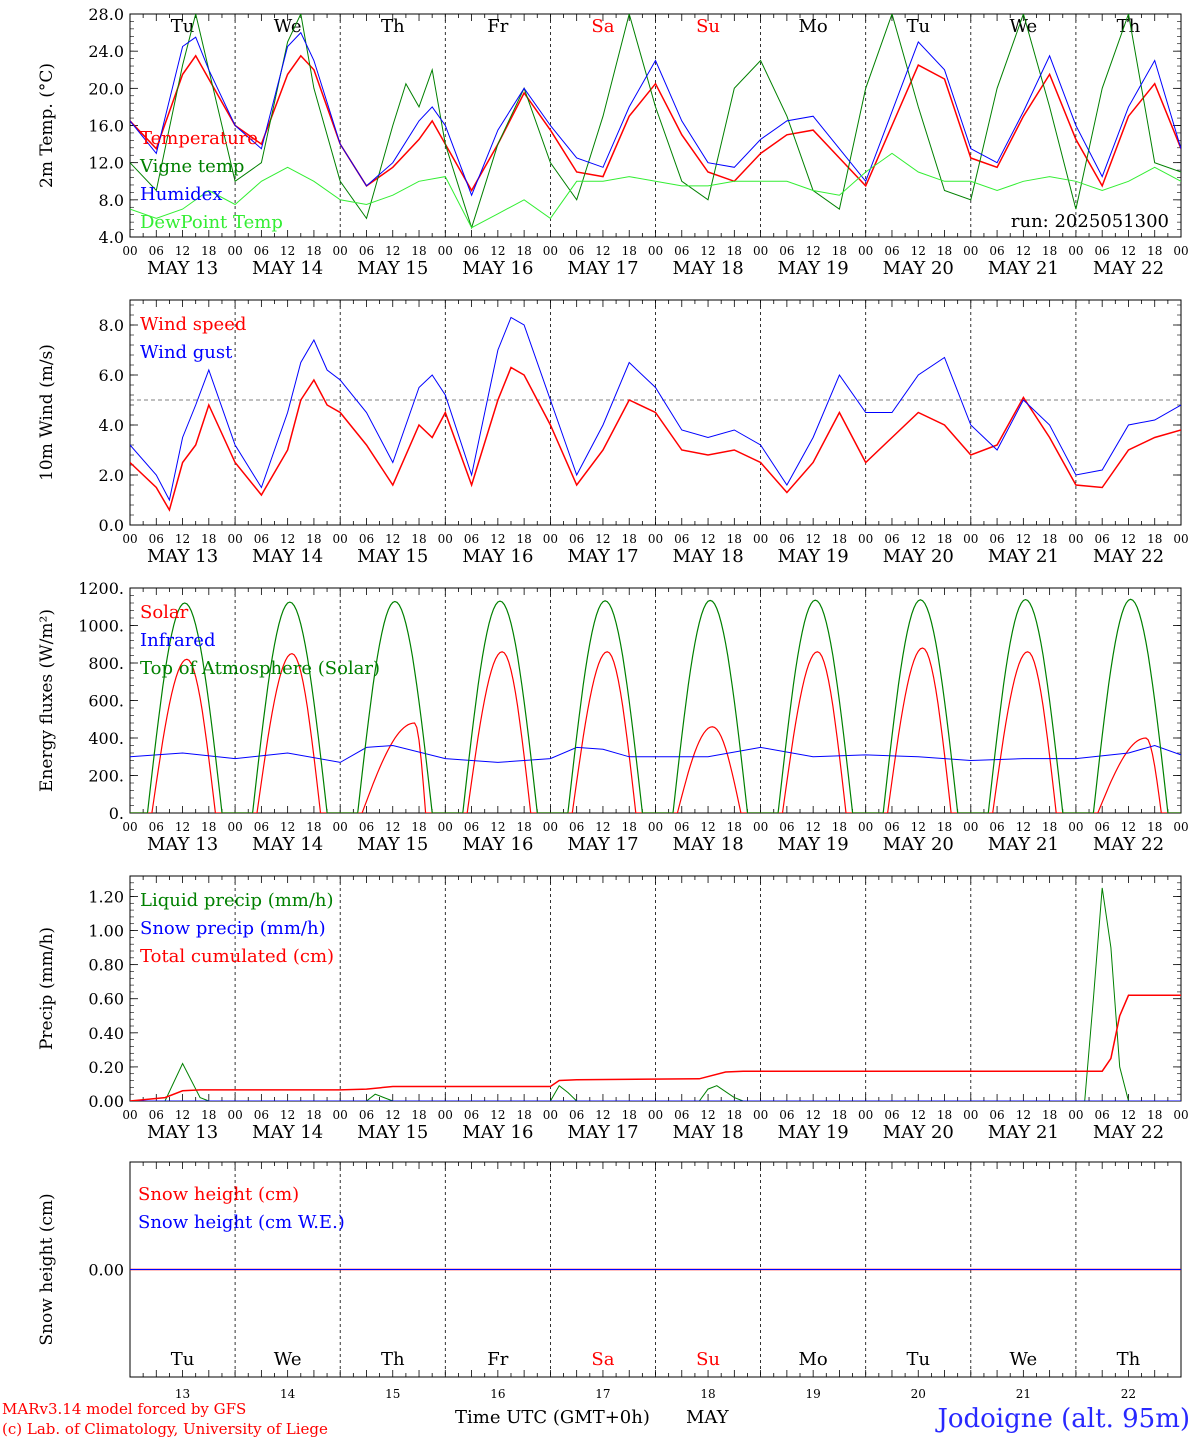 The image size is (1194, 1440). What do you see at coordinates (1024, 1359) in the screenshot?
I see `weekday-label: We` at bounding box center [1024, 1359].